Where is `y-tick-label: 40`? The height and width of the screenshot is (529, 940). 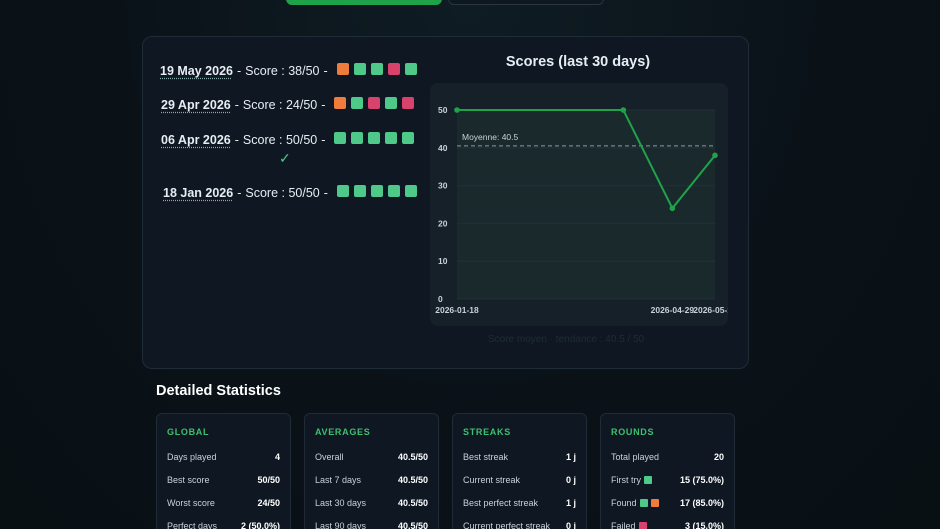
y-tick-label: 40 is located at coordinates (443, 148).